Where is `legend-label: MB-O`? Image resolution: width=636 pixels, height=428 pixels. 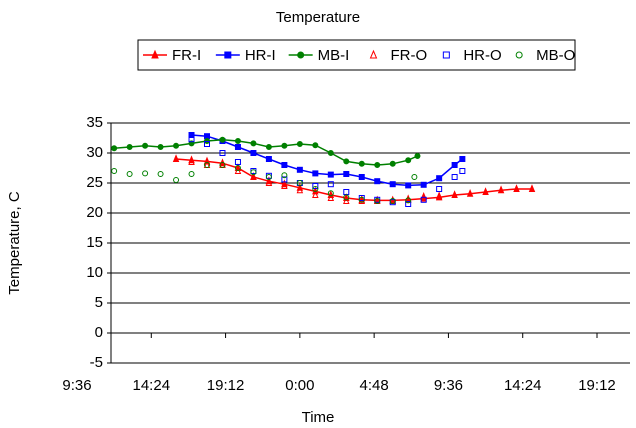
legend-label: MB-O is located at coordinates (555, 55).